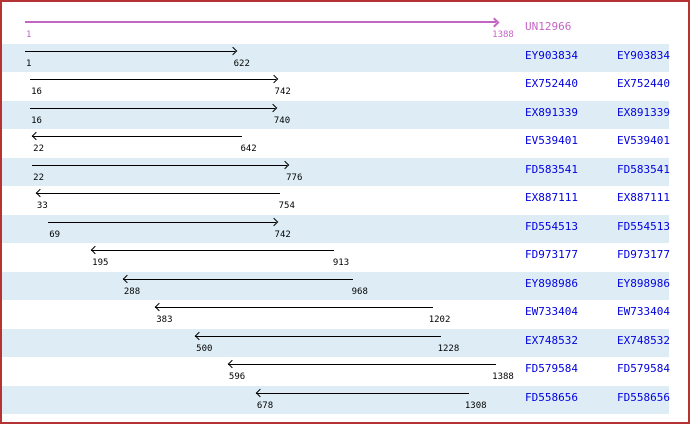  Describe the element at coordinates (643, 340) in the screenshot. I see `accession-label-secondary: EX748532` at that location.